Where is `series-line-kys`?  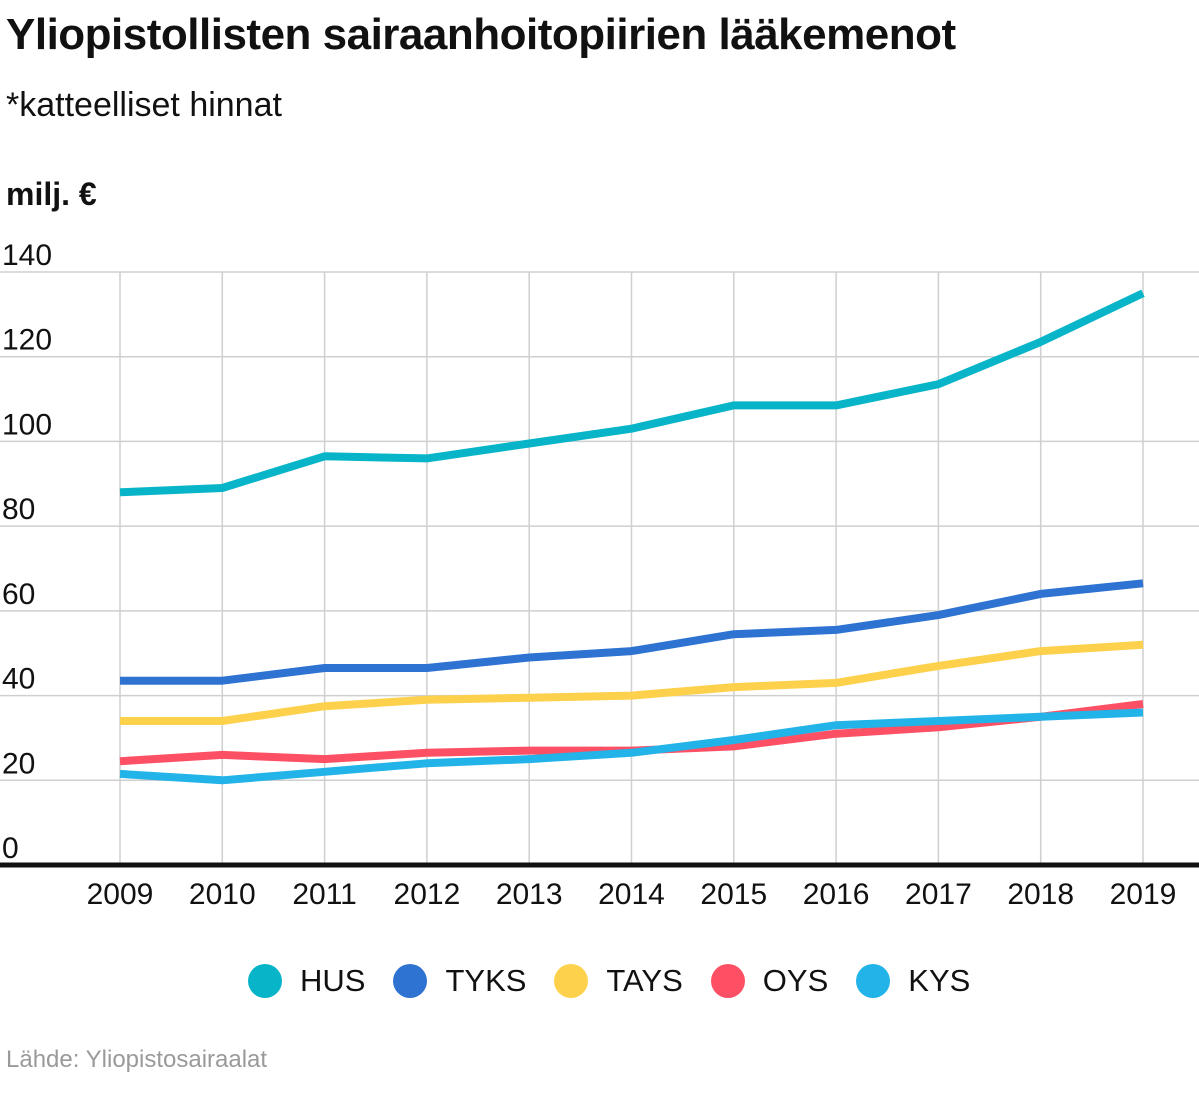 series-line-kys is located at coordinates (631, 746).